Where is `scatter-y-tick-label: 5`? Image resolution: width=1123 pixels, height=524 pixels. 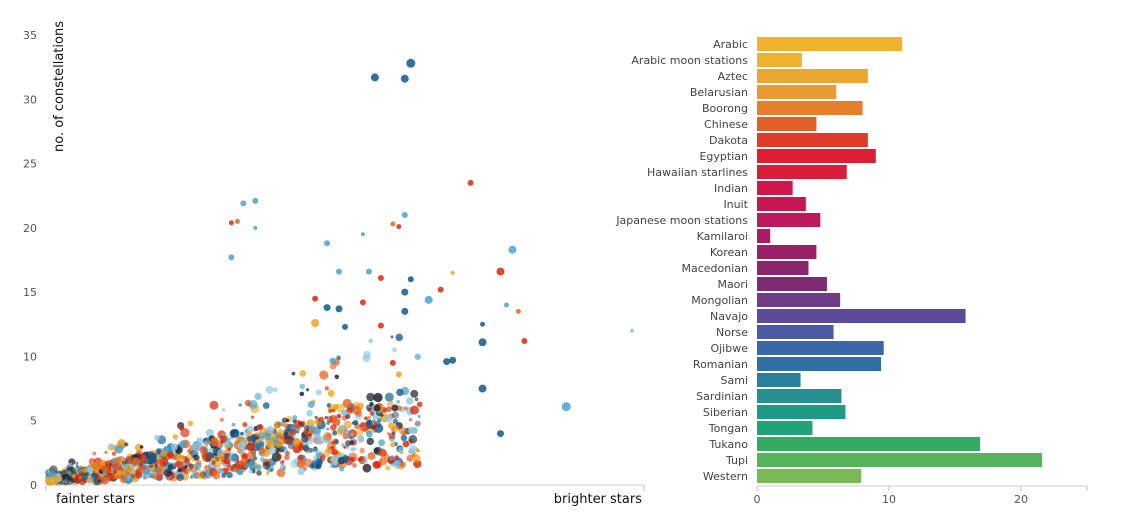 scatter-y-tick-label: 5 is located at coordinates (33, 421).